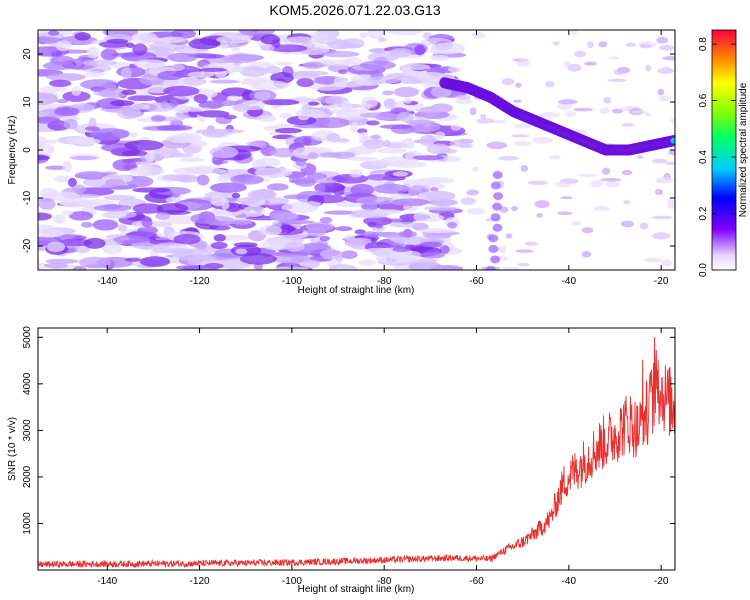  I want to click on snr-ytick-label: 5000, so click(27, 337).